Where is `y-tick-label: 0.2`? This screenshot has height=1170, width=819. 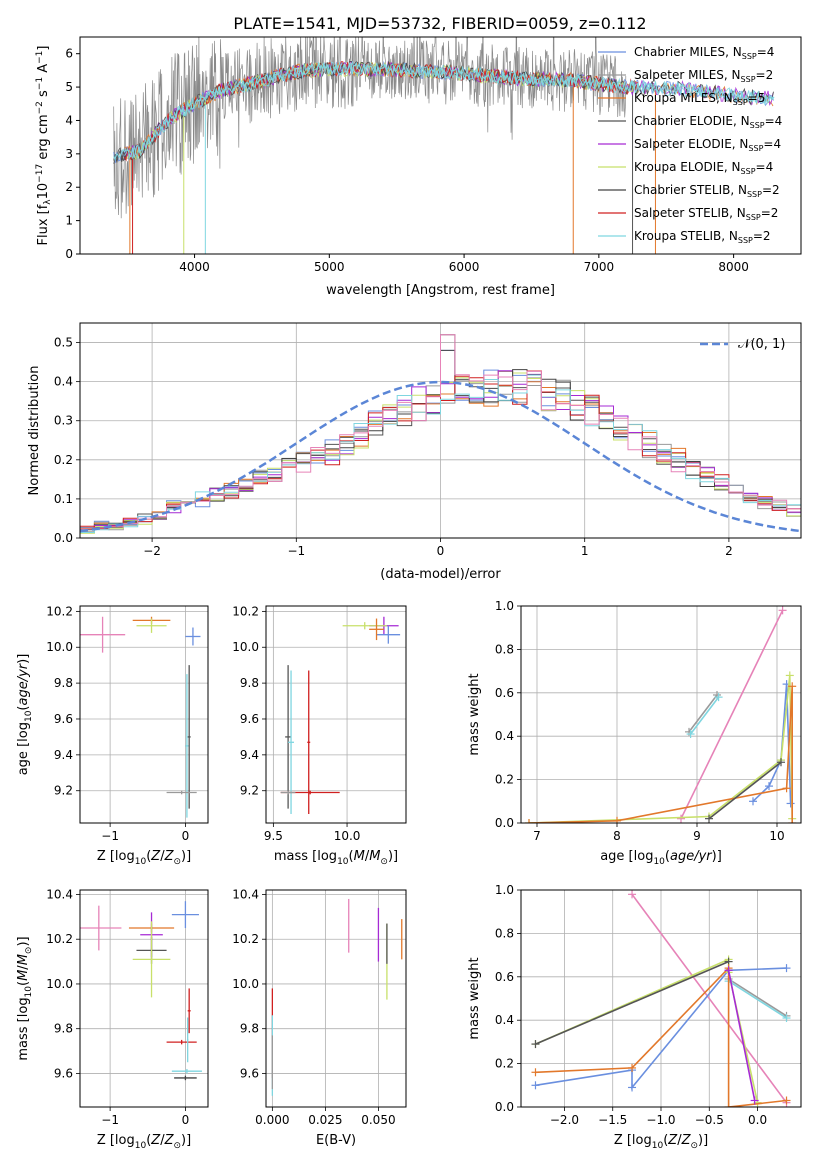 y-tick-label: 0.2 is located at coordinates (504, 780).